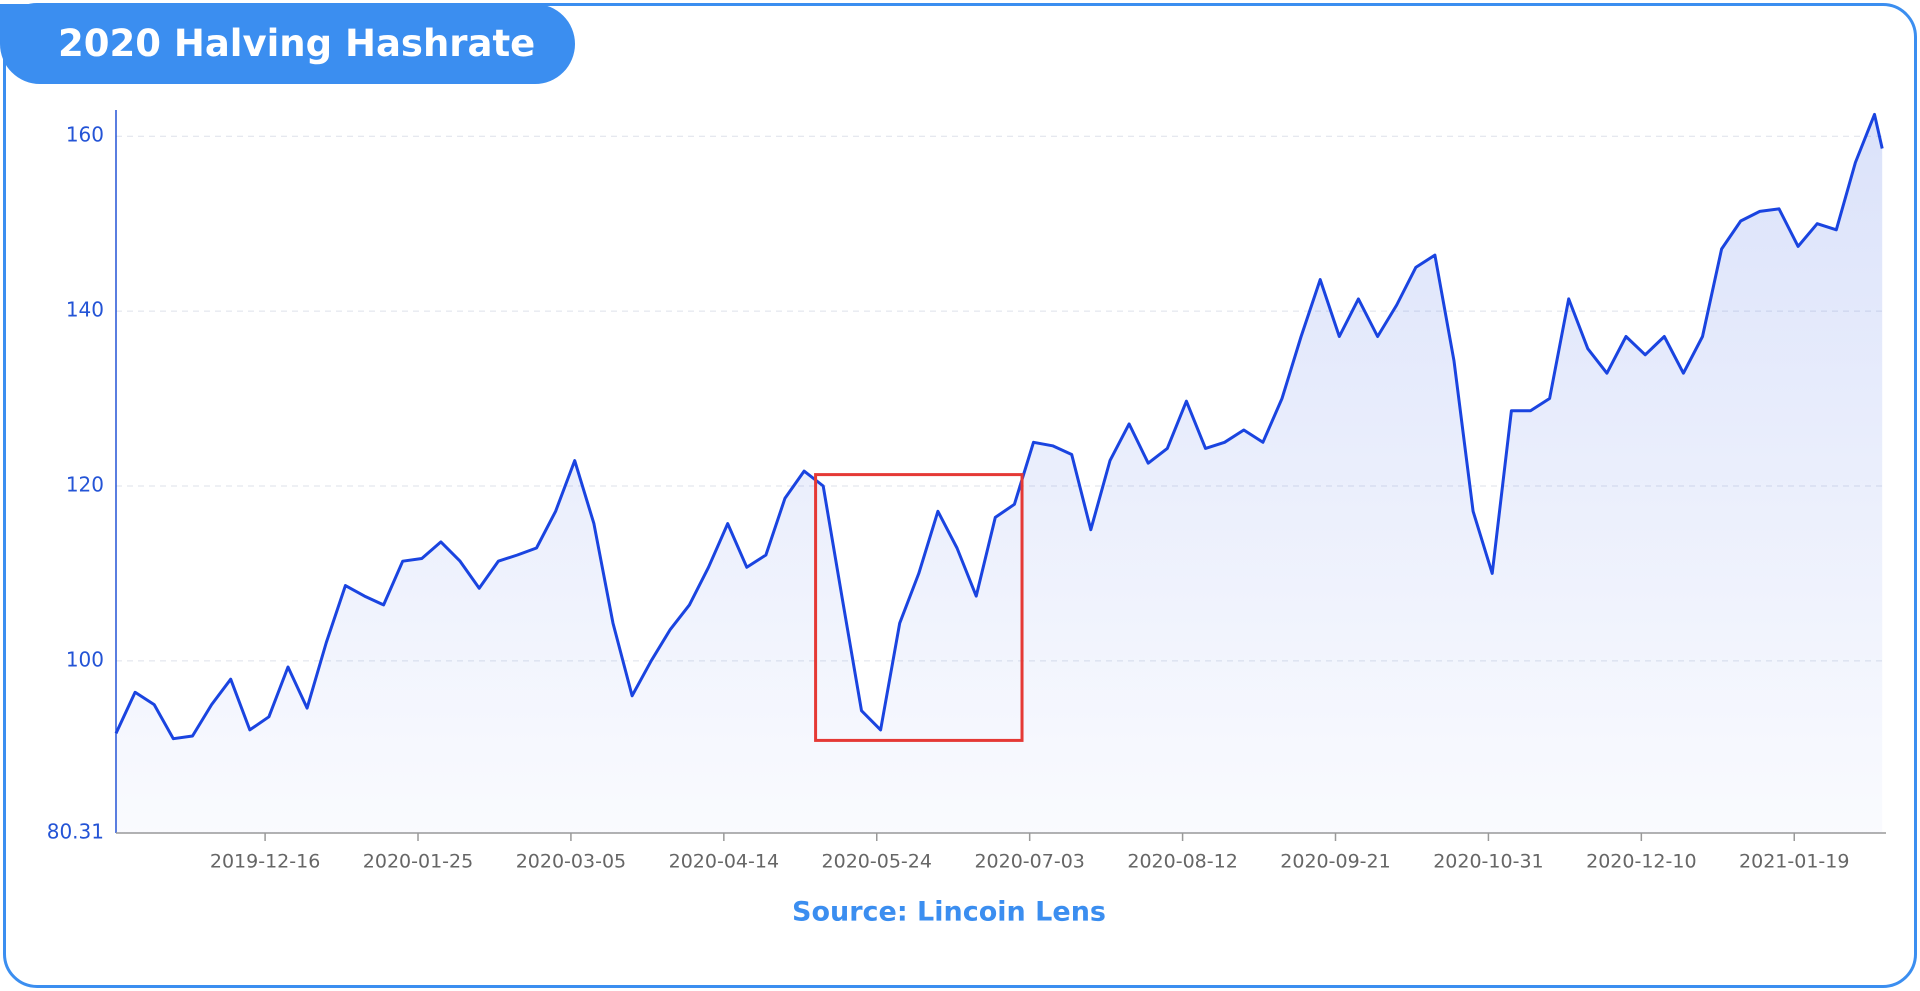  Describe the element at coordinates (85, 135) in the screenshot. I see `y-tick-label: 160` at that location.